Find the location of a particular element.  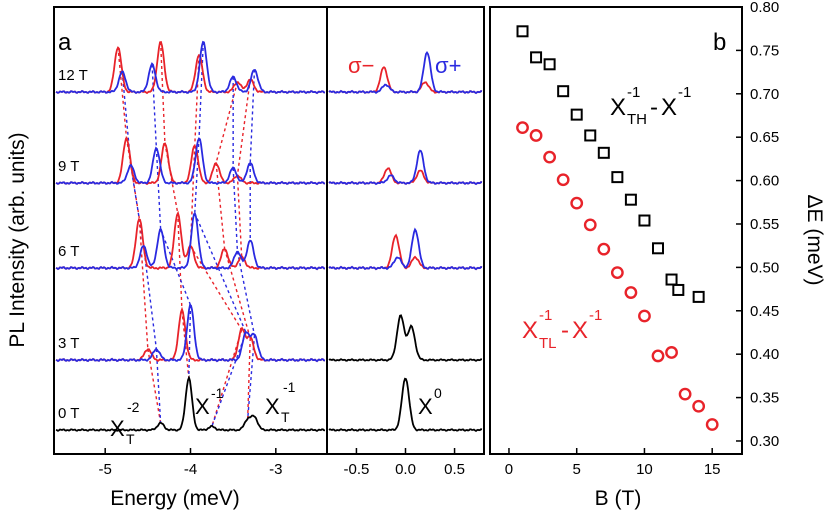

field-label: 6 T is located at coordinates (68, 251).